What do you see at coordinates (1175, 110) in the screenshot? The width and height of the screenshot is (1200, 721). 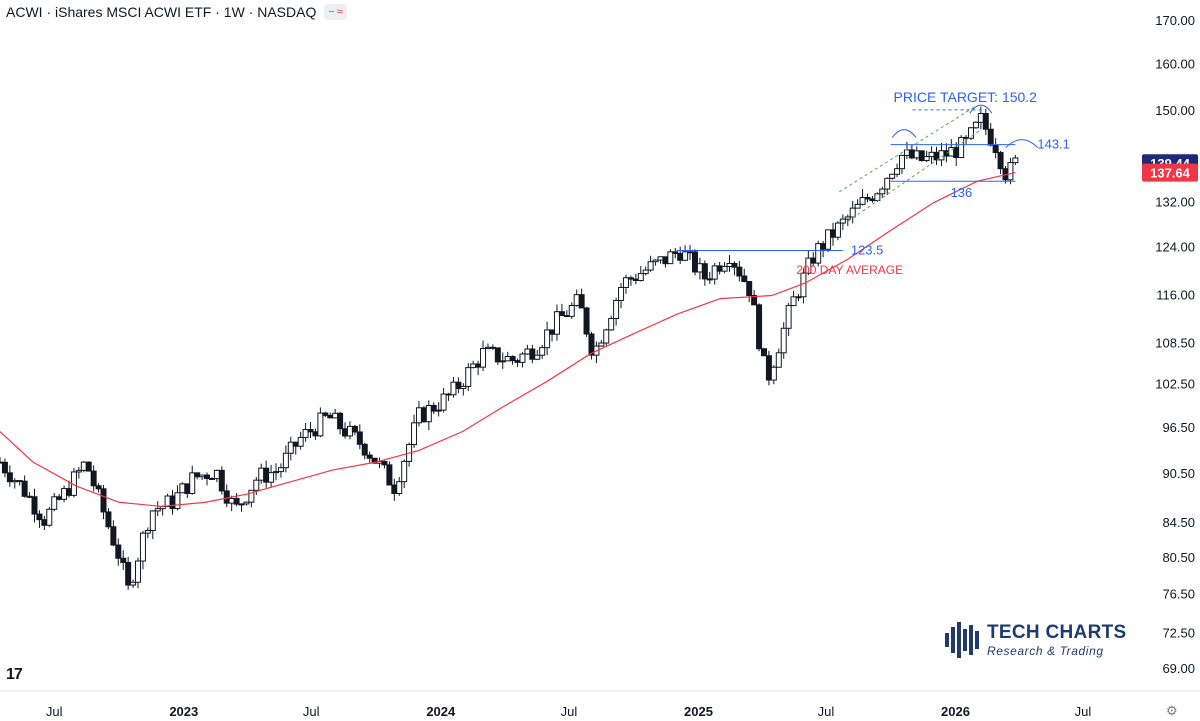 I see `y-tick-label: 150.00` at bounding box center [1175, 110].